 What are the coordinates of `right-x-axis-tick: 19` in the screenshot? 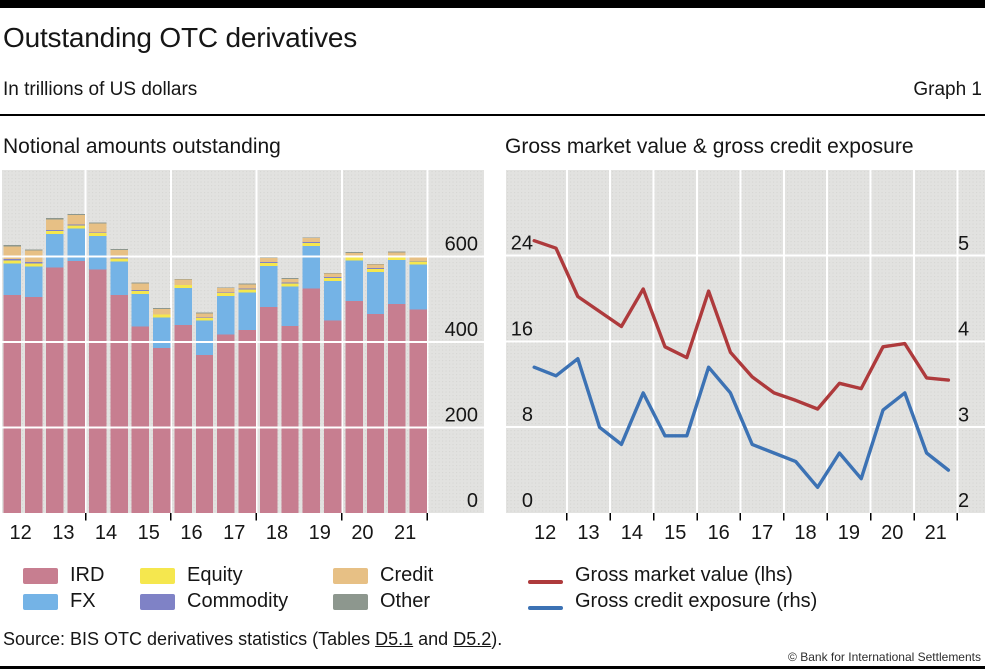 It's located at (849, 533).